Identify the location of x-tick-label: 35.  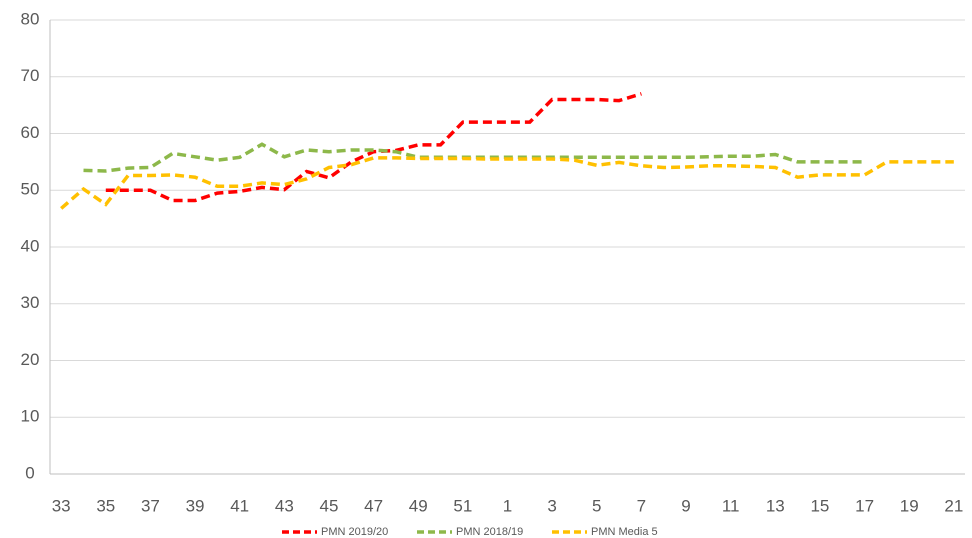
(105, 505).